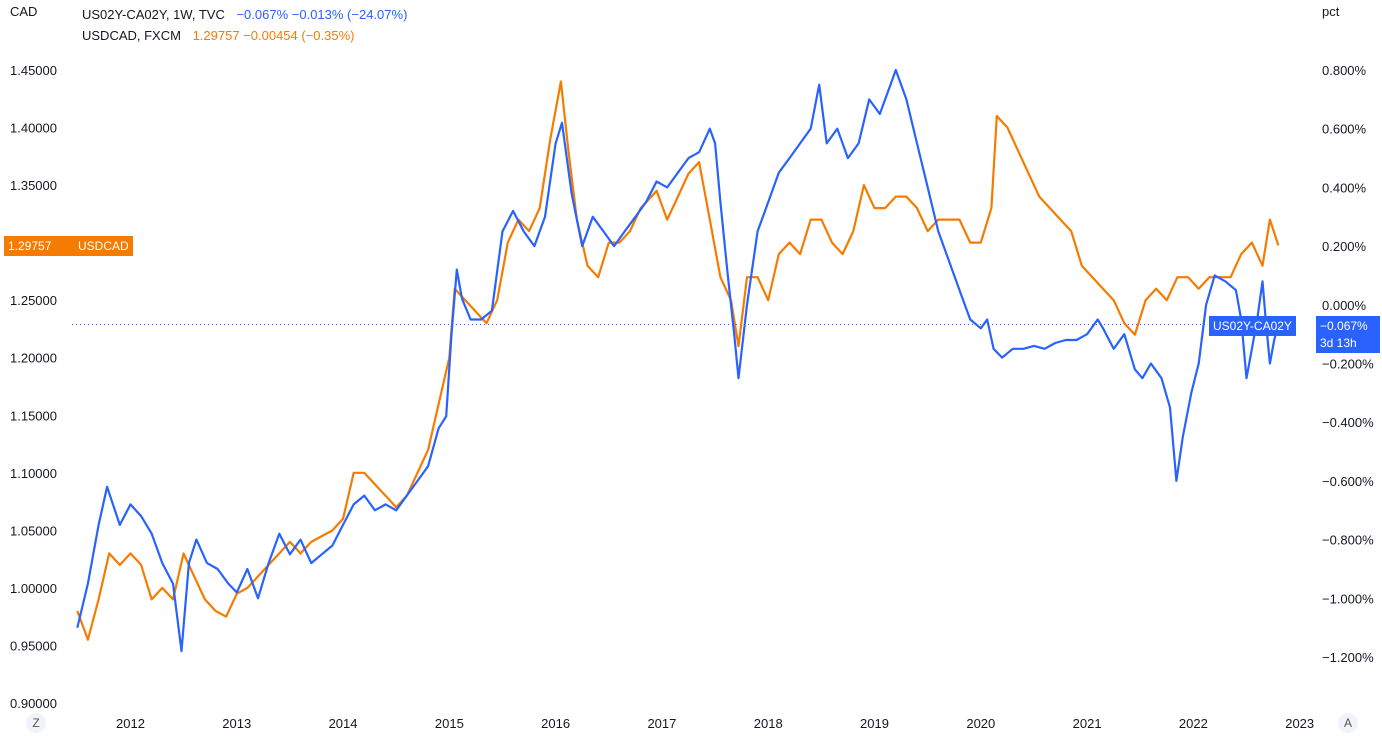  Describe the element at coordinates (1252, 326) in the screenshot. I see `spread-name-tag: US02Y-CA02Y` at that location.